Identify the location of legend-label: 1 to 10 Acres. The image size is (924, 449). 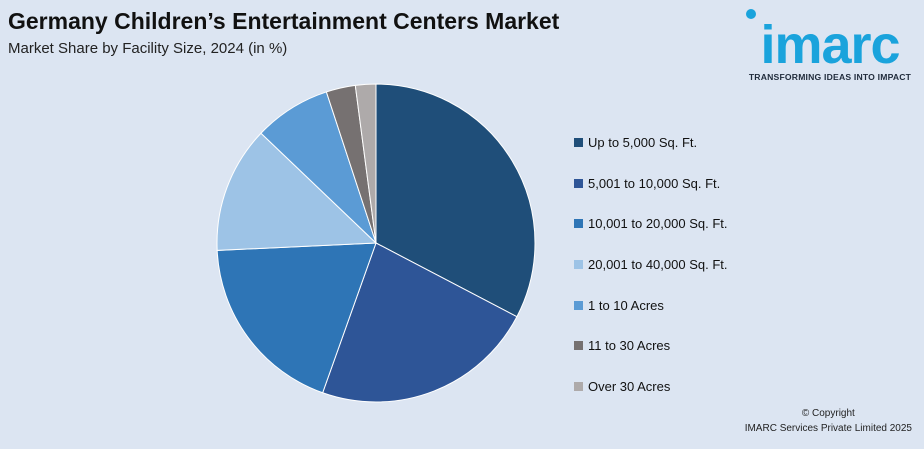
(626, 305).